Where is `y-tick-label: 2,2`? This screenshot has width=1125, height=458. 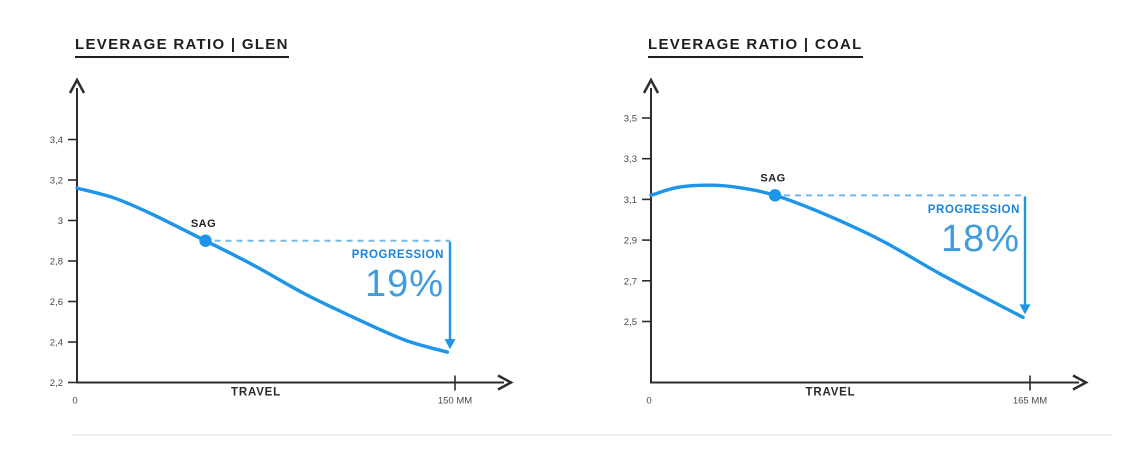
y-tick-label: 2,2 is located at coordinates (56, 383).